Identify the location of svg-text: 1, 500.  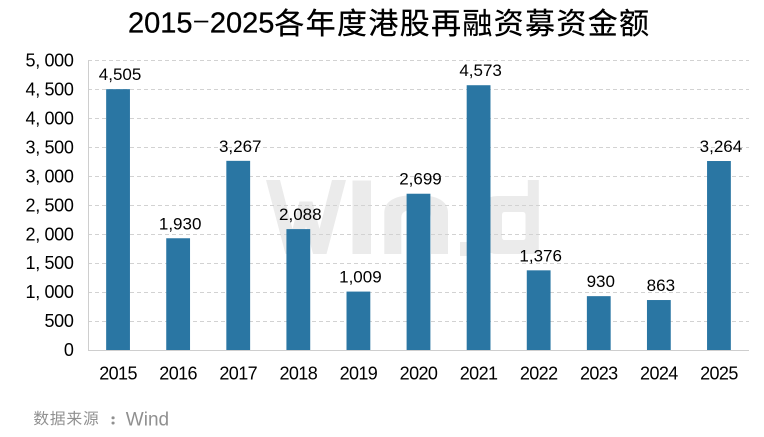
(50, 263).